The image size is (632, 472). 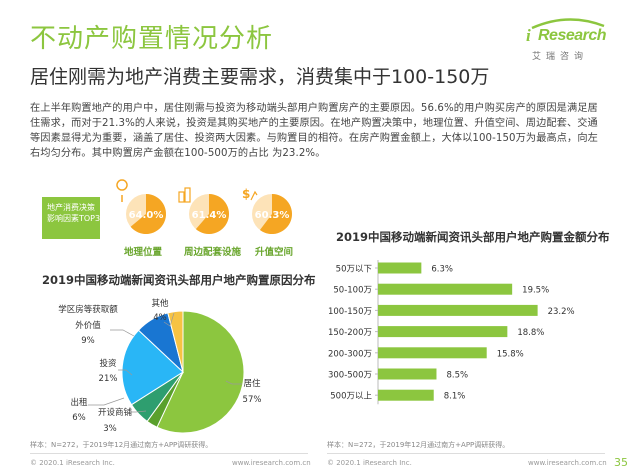 I want to click on footer-divider-left, so click(x=169, y=453).